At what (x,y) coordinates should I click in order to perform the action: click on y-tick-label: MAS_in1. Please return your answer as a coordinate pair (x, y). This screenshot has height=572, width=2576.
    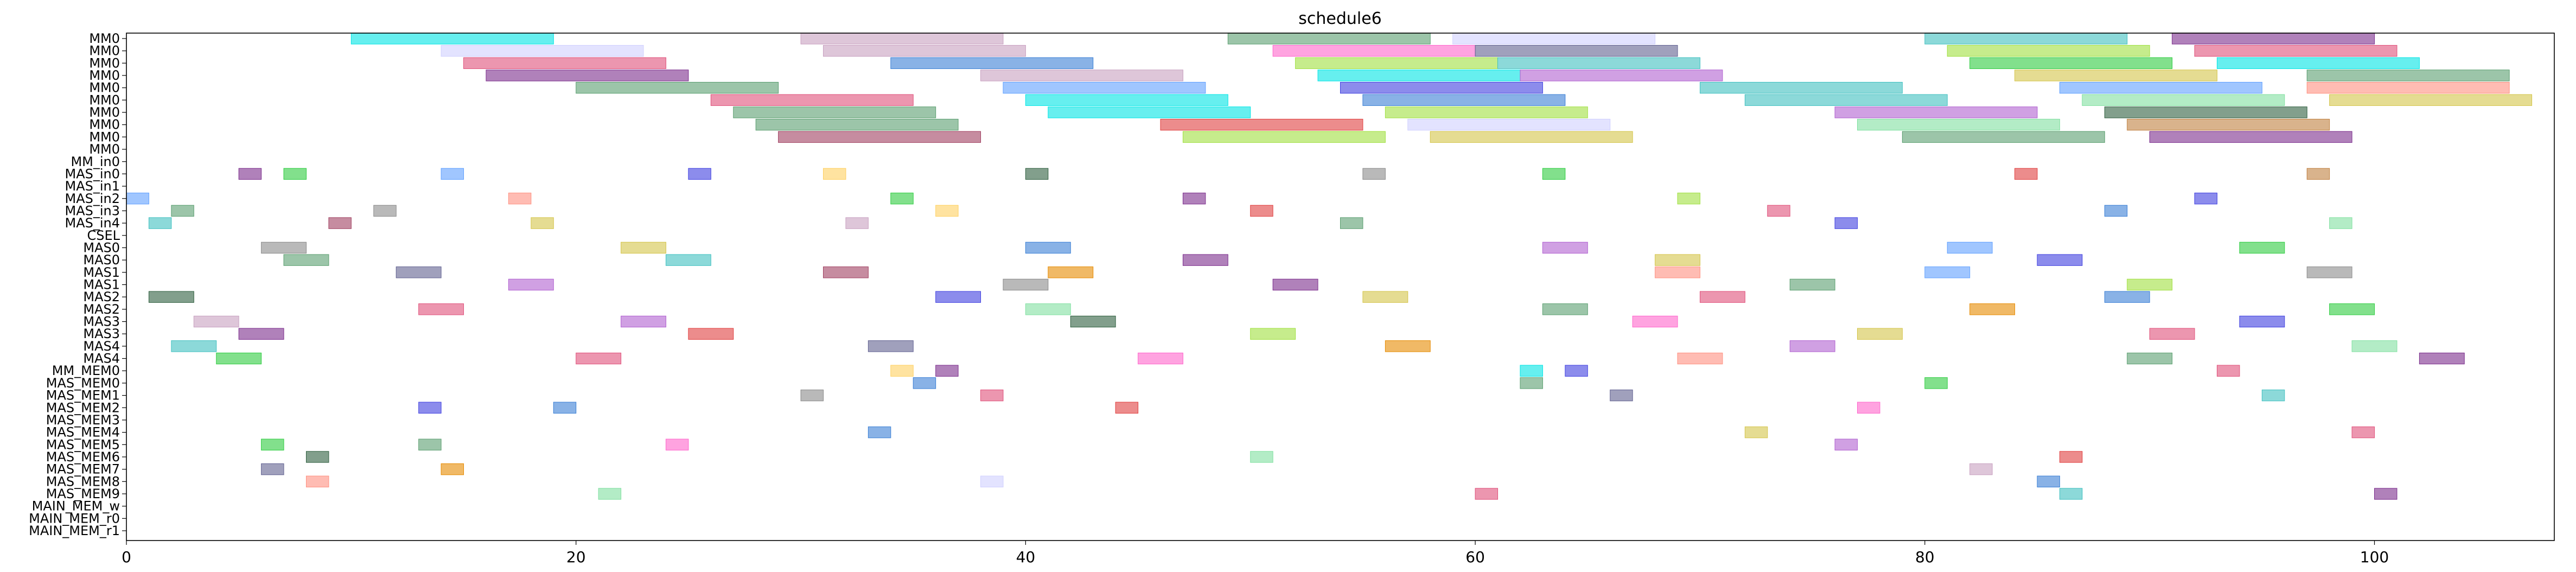
    Looking at the image, I should click on (92, 186).